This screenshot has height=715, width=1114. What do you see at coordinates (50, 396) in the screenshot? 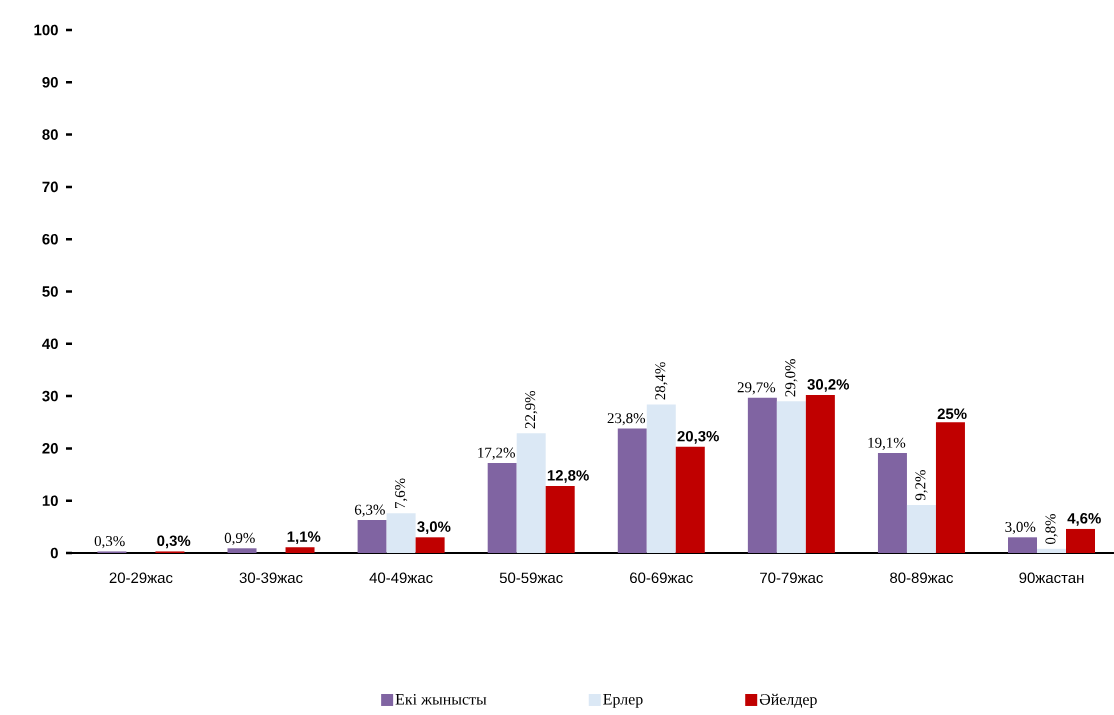
I see `y-tick-label: 30` at bounding box center [50, 396].